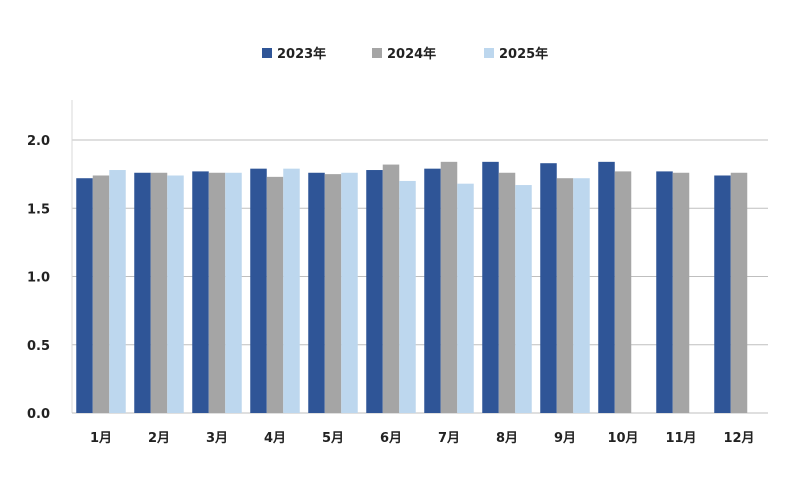 This screenshot has width=800, height=480. I want to click on bar-2024年-10月, so click(623, 292).